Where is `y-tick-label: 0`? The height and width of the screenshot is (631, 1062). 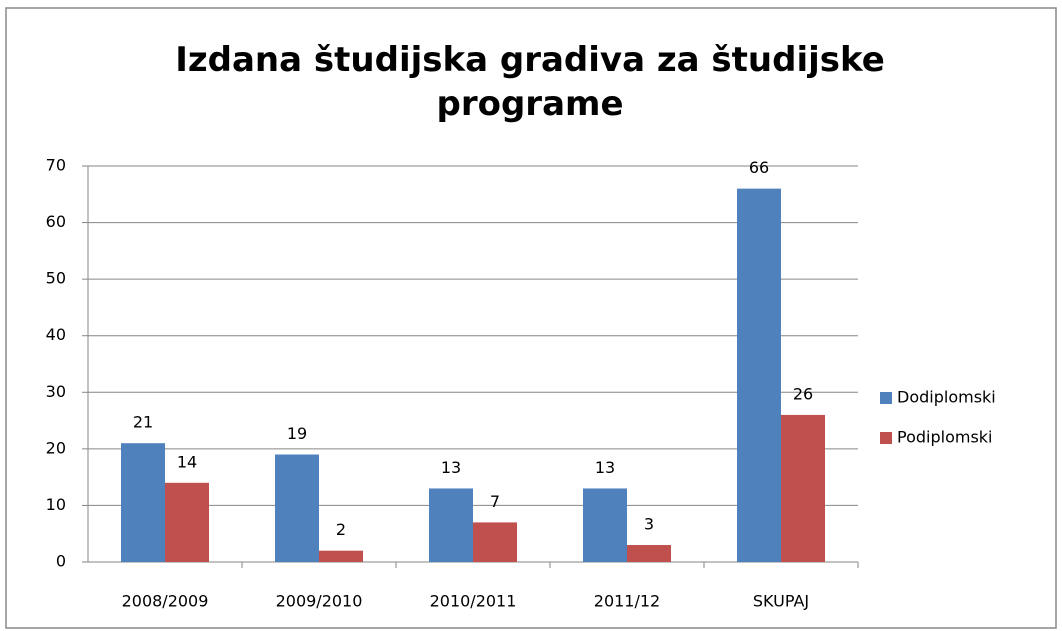
y-tick-label: 0 is located at coordinates (61, 561).